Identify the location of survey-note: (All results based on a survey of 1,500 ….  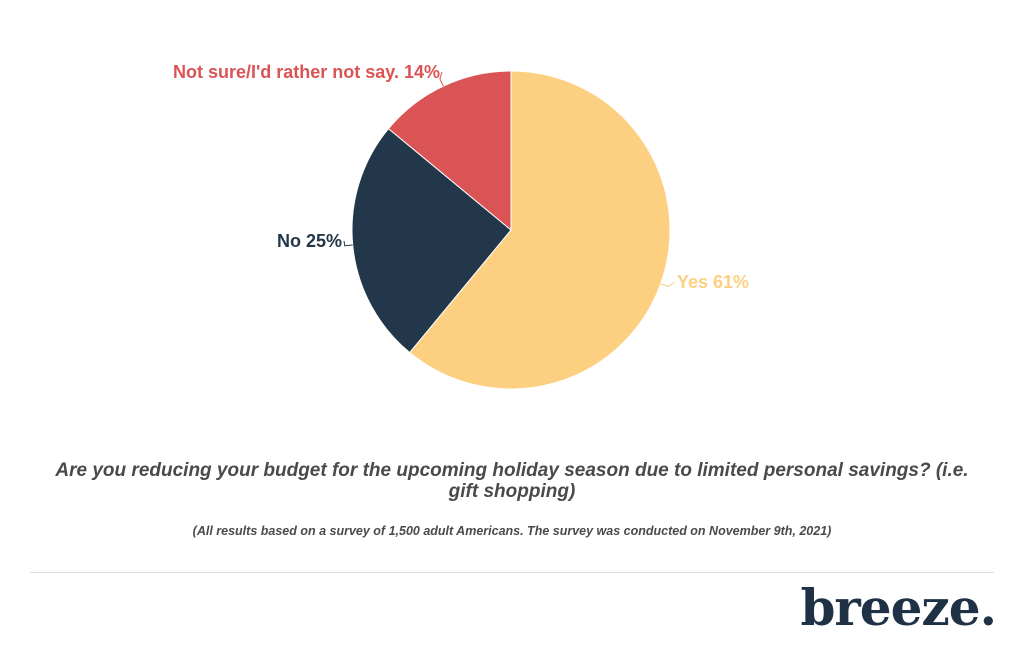
(512, 531).